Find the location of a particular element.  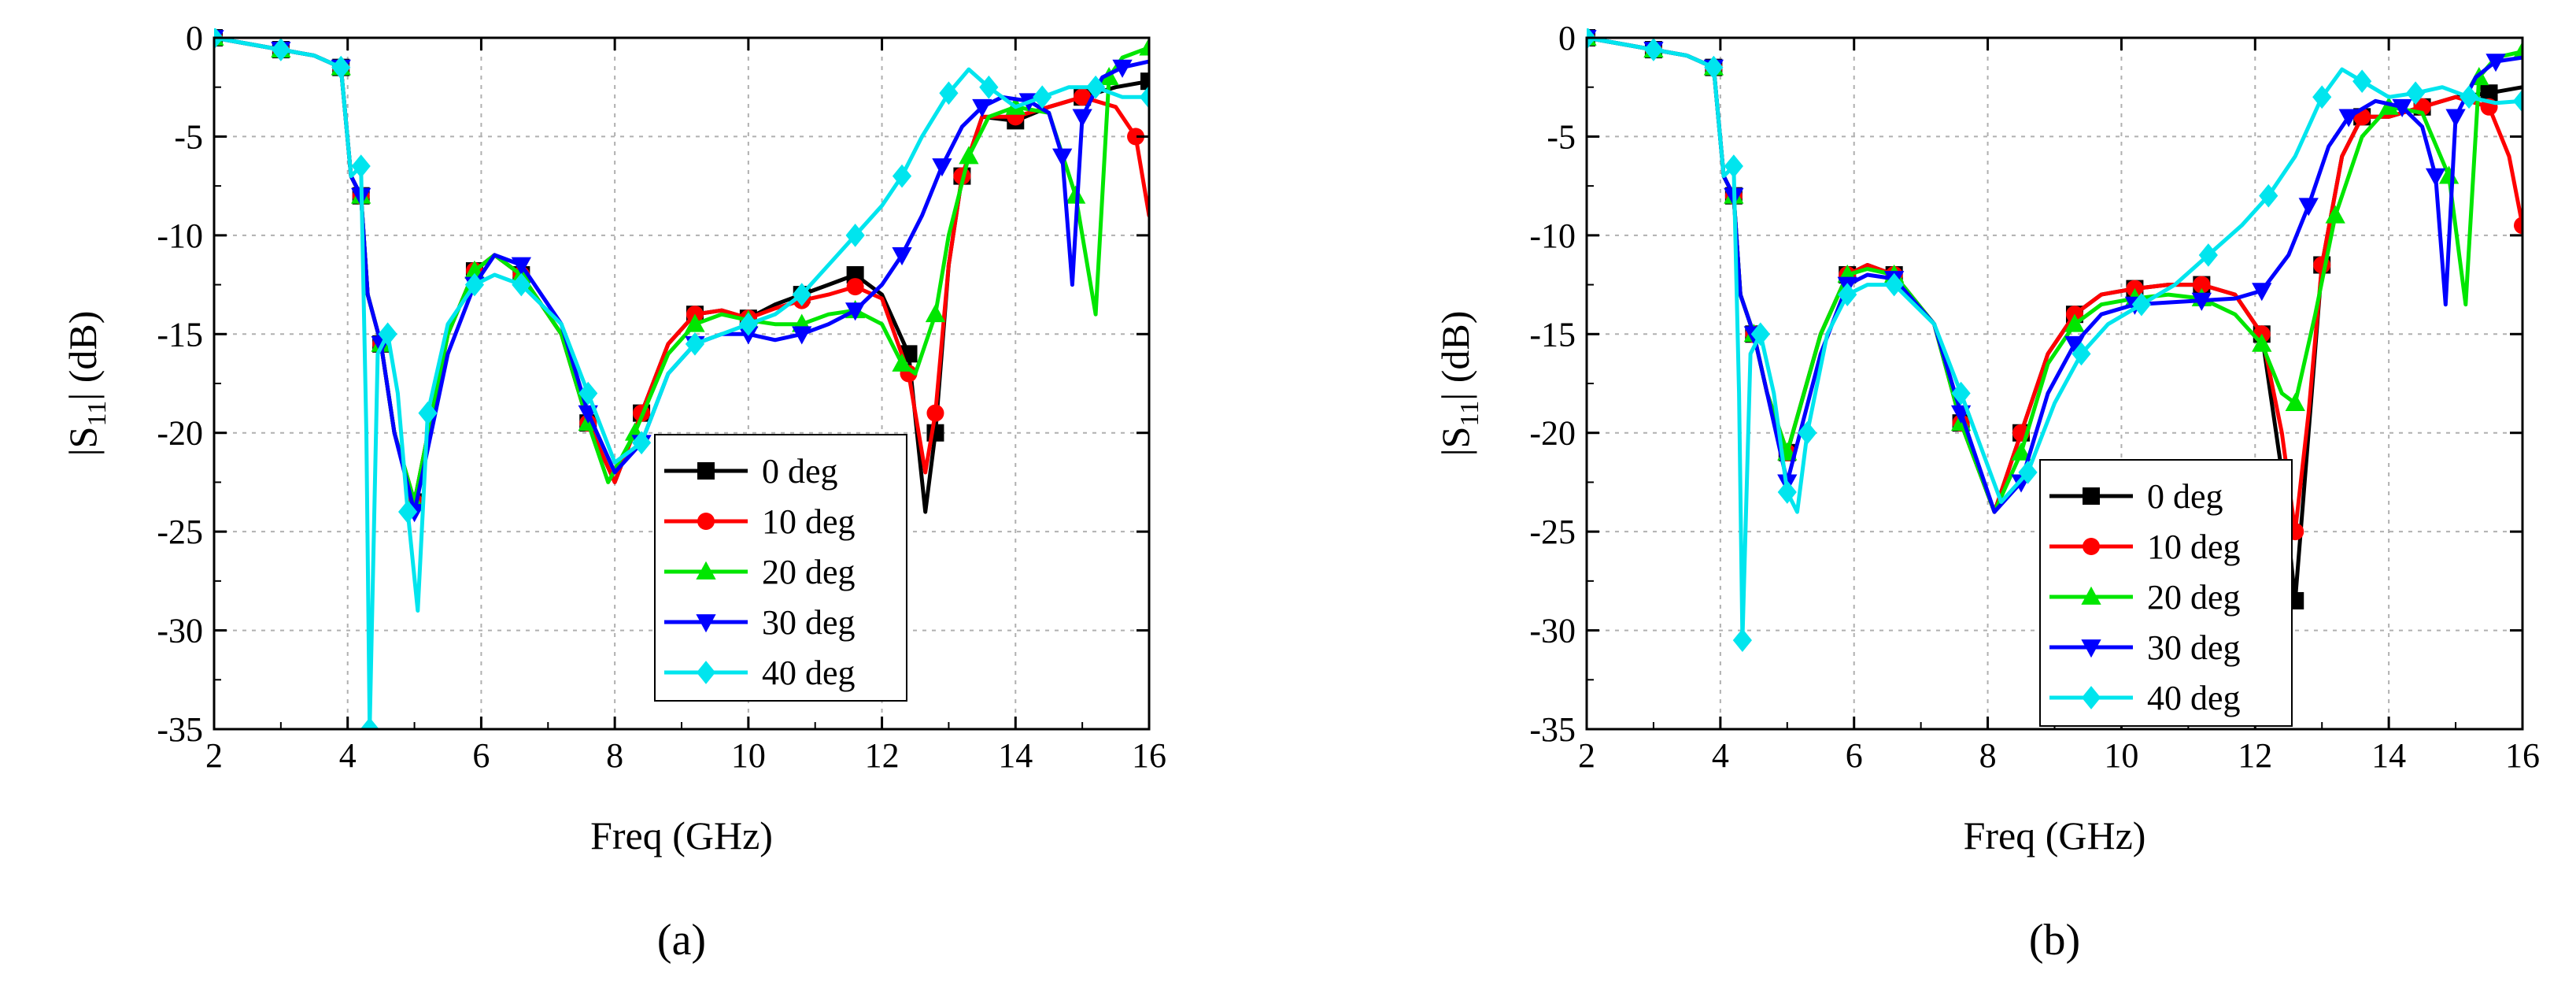

y-tick-label: -30 is located at coordinates (1552, 631).